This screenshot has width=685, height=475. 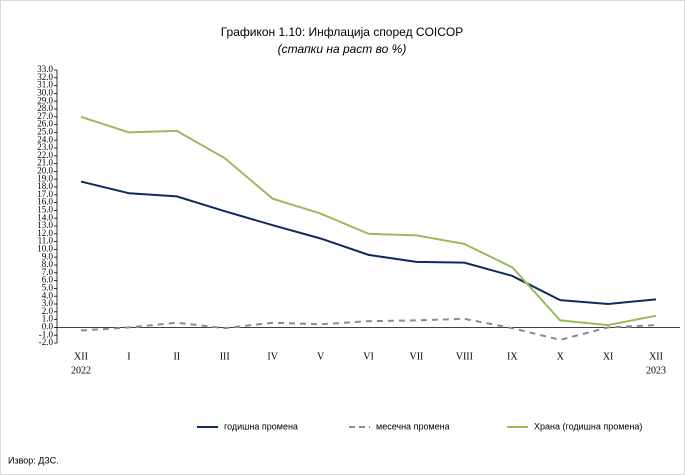 What do you see at coordinates (48, 311) in the screenshot?
I see `y-tick-label: 2.0` at bounding box center [48, 311].